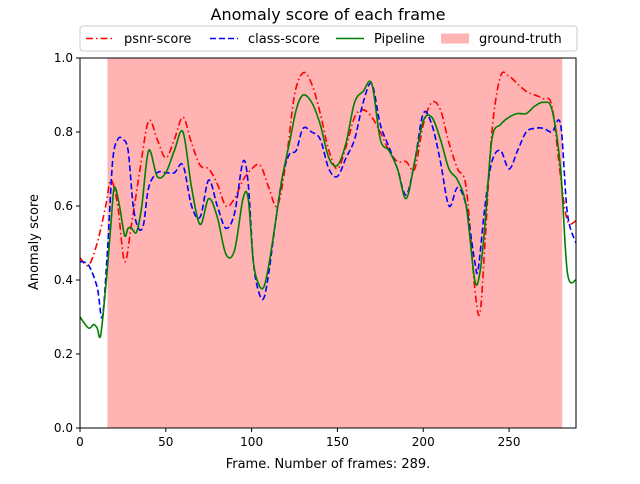 The height and width of the screenshot is (484, 640). What do you see at coordinates (63, 58) in the screenshot?
I see `y-tick-label: 1.0` at bounding box center [63, 58].